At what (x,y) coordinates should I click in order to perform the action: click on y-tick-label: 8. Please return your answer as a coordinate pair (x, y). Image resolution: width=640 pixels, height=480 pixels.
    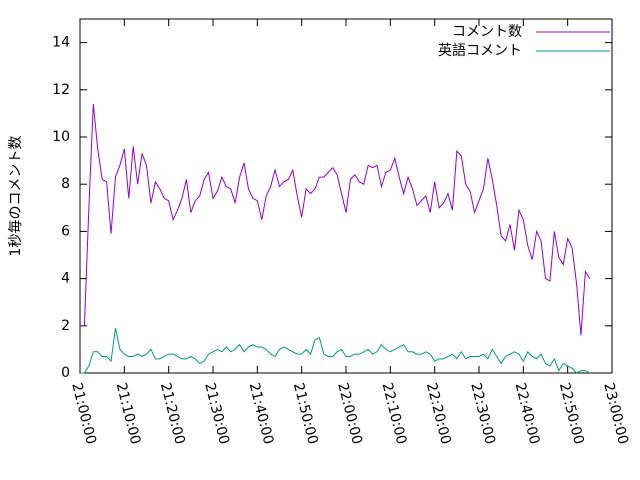
    Looking at the image, I should click on (65, 184).